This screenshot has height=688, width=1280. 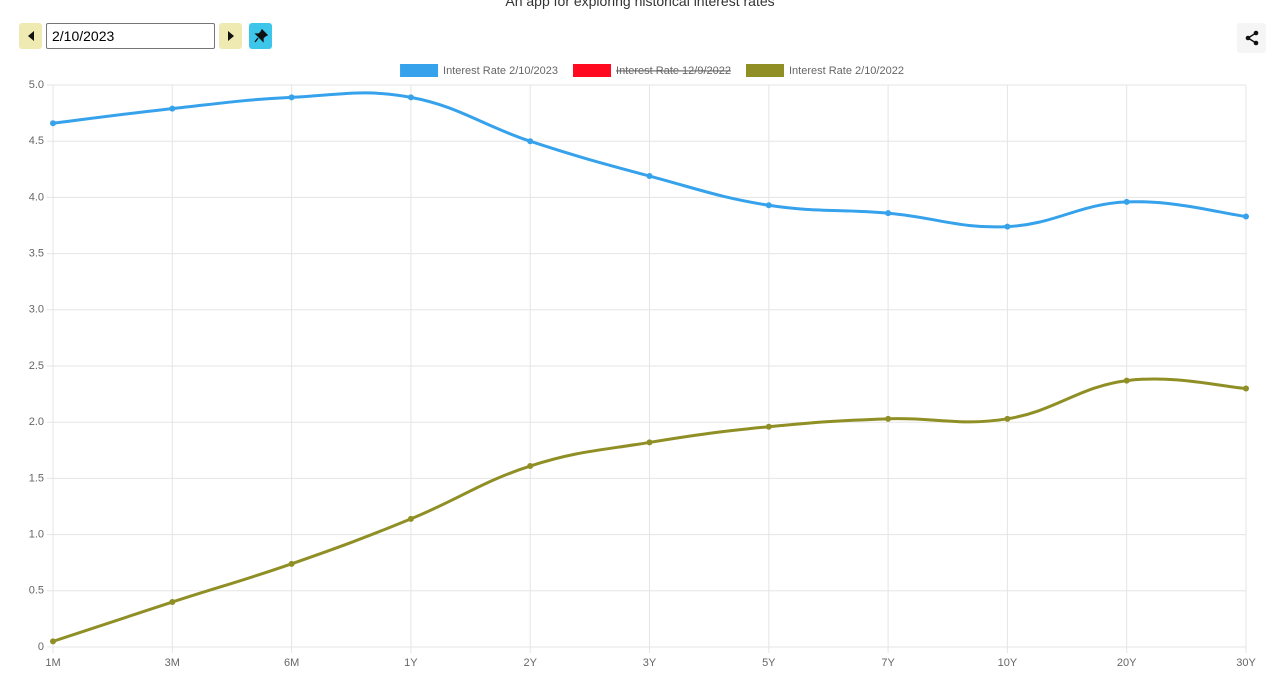 I want to click on prev-date-button, so click(x=30, y=36).